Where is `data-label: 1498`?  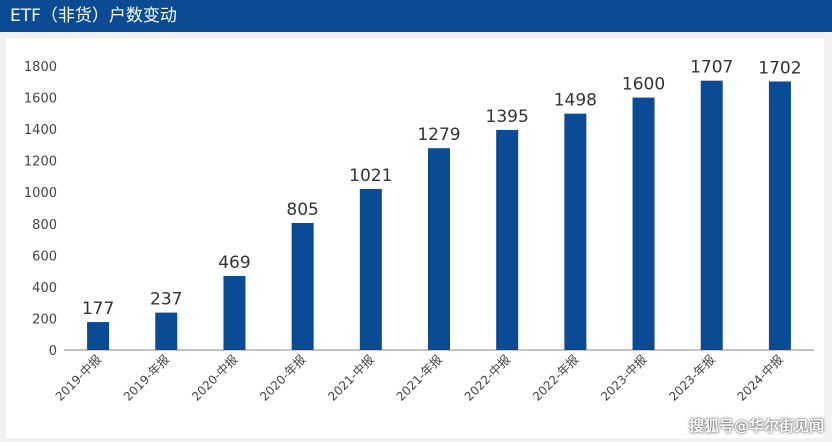 data-label: 1498 is located at coordinates (575, 101).